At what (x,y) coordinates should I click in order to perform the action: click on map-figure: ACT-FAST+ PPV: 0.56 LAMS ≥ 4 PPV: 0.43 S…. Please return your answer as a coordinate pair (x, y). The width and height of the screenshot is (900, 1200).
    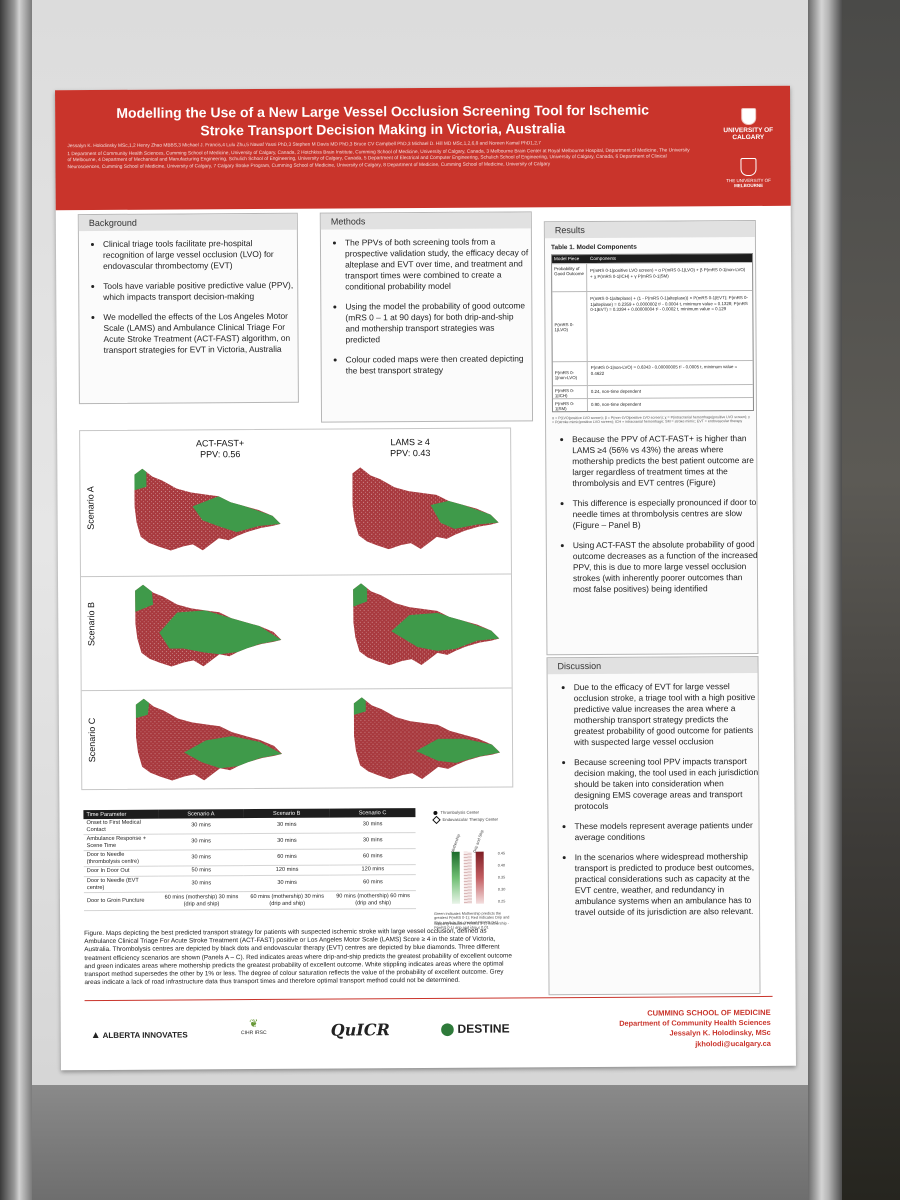
    Looking at the image, I should click on (296, 609).